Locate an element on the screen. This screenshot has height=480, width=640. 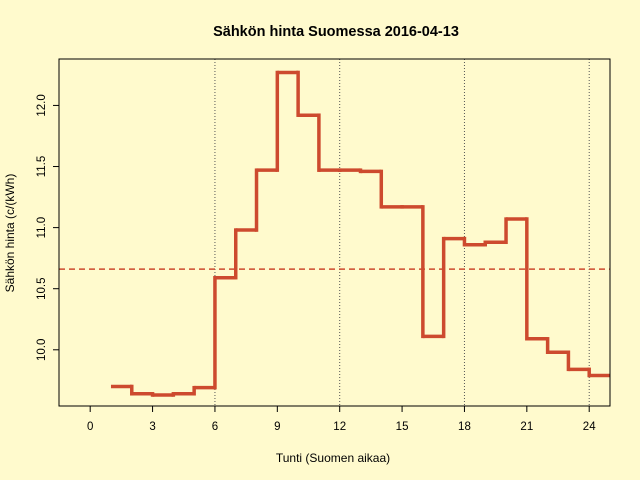
y-tick-label: 12.0 is located at coordinates (42, 105).